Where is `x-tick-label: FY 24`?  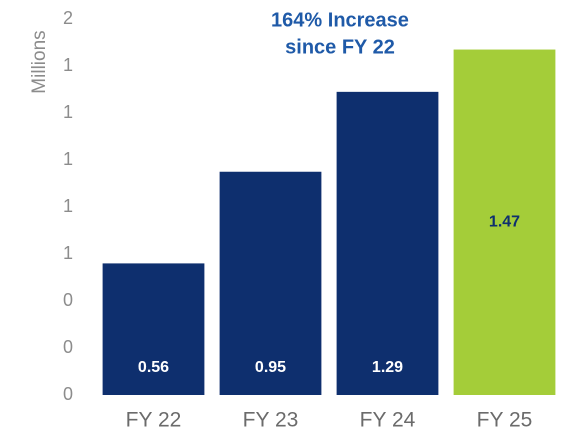
x-tick-label: FY 24 is located at coordinates (388, 420).